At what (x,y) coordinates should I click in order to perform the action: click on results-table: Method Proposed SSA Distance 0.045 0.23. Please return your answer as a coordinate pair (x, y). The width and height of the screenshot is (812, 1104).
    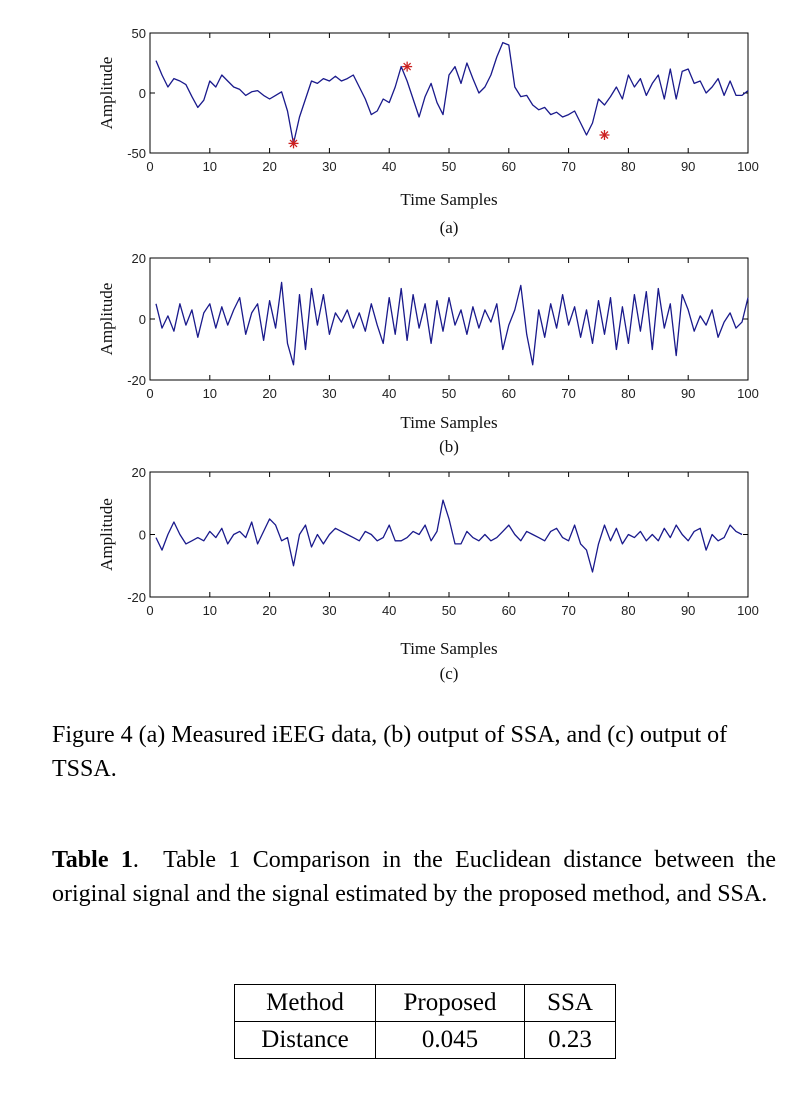
    Looking at the image, I should click on (425, 1021).